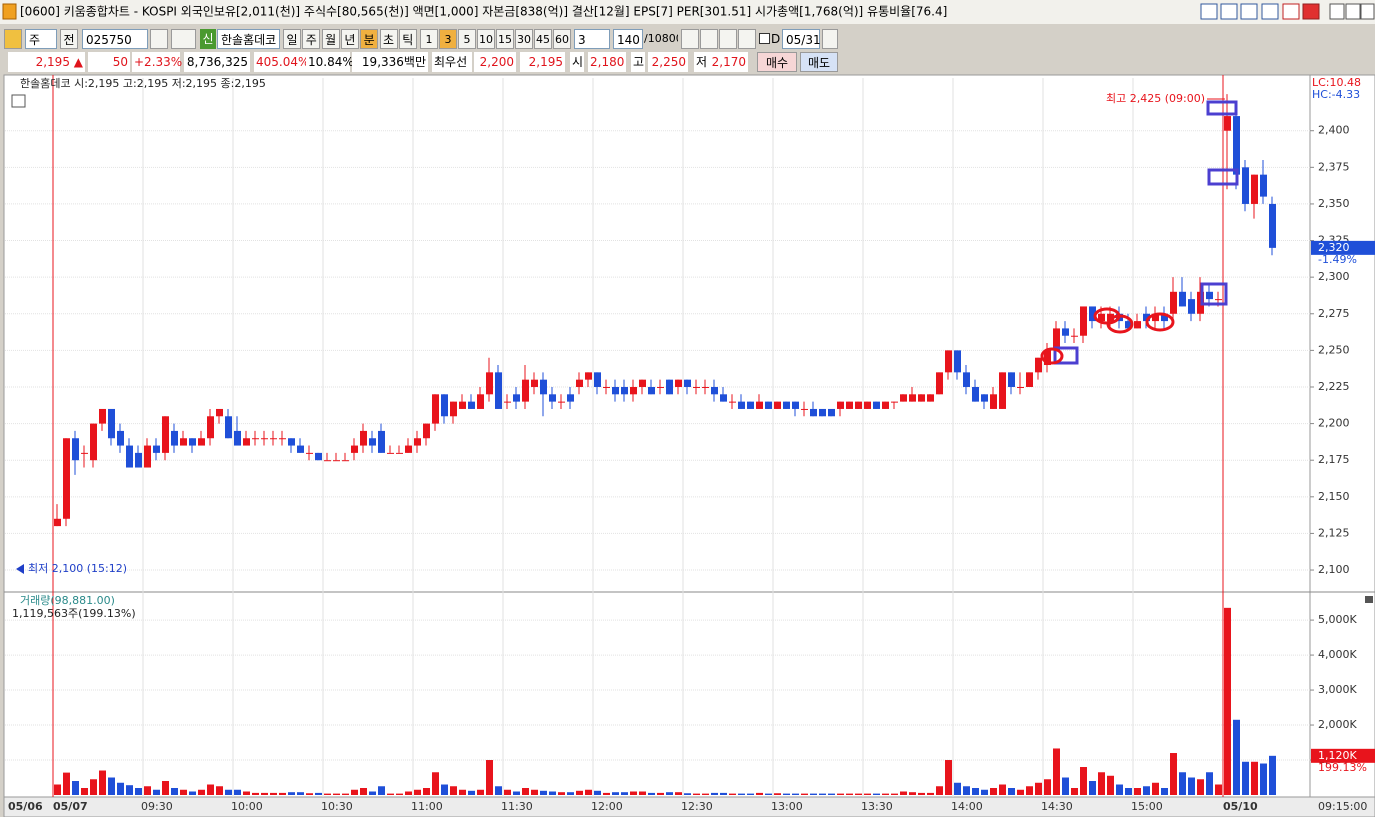 The width and height of the screenshot is (1375, 817). What do you see at coordinates (247, 806) in the screenshot?
I see `x-tick-label: 10:00` at bounding box center [247, 806].